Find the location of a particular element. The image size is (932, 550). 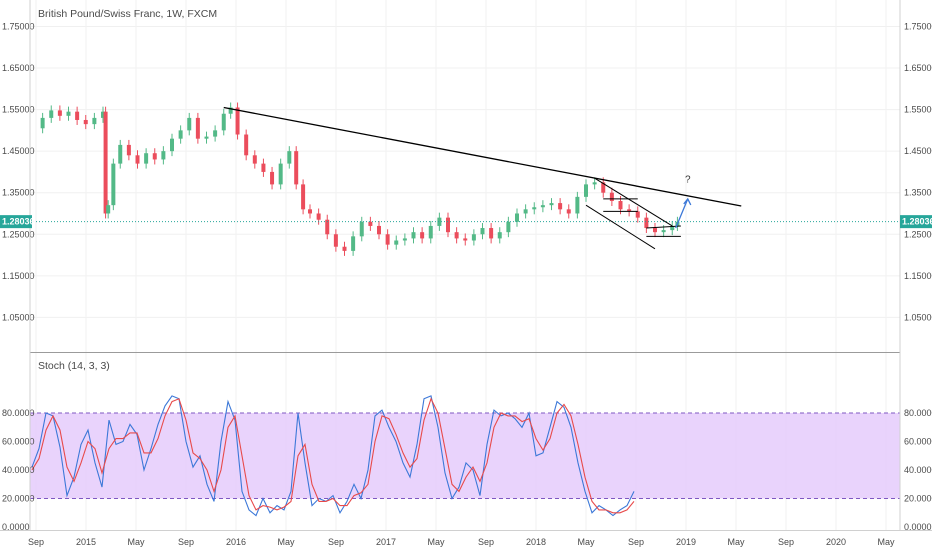

annotation-layer: ? is located at coordinates (482, 178).